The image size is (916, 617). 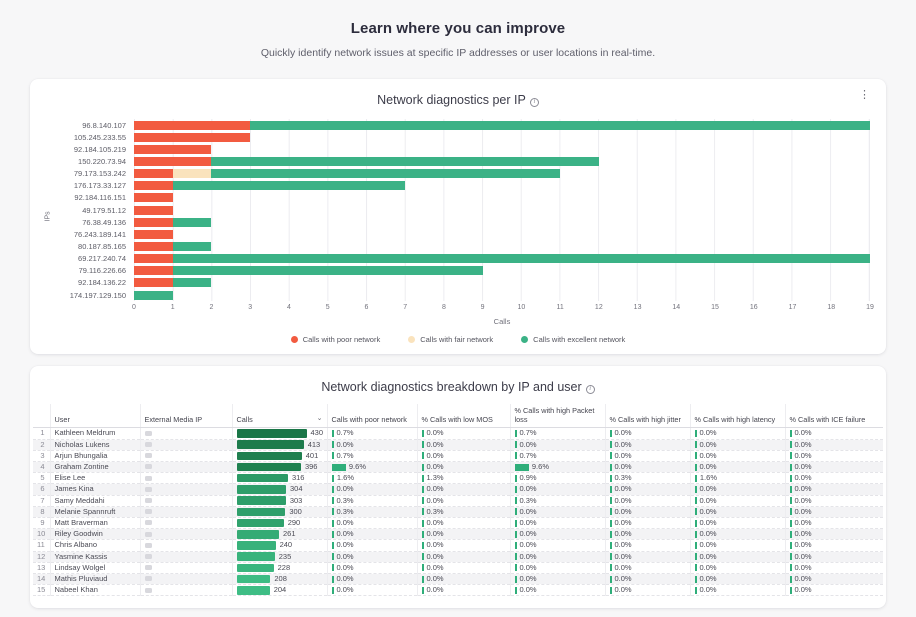 What do you see at coordinates (94, 433) in the screenshot?
I see `user-cell: Kathleen Meldrum` at bounding box center [94, 433].